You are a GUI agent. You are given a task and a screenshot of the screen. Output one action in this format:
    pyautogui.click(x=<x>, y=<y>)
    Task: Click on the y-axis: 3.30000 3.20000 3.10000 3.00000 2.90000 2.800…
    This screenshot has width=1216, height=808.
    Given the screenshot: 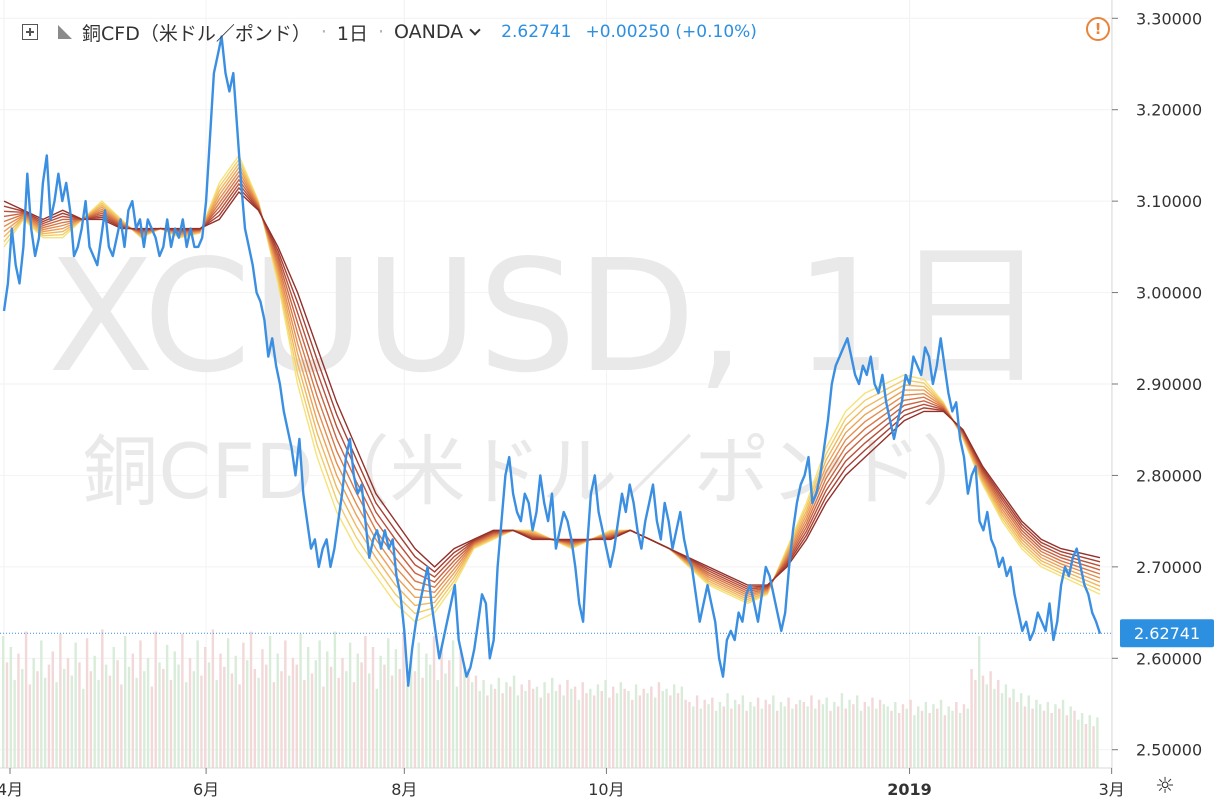 What is the action you would take?
    pyautogui.click(x=1163, y=404)
    